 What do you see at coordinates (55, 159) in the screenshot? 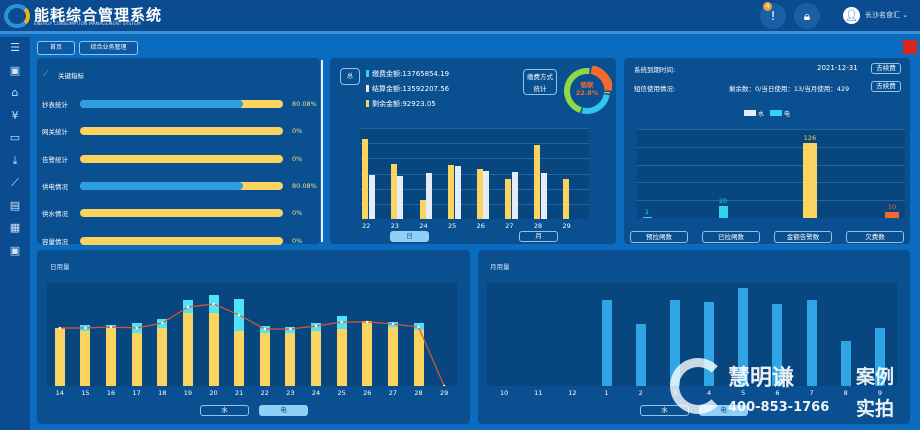
I see `indicator-label: 告警统计` at bounding box center [55, 159].